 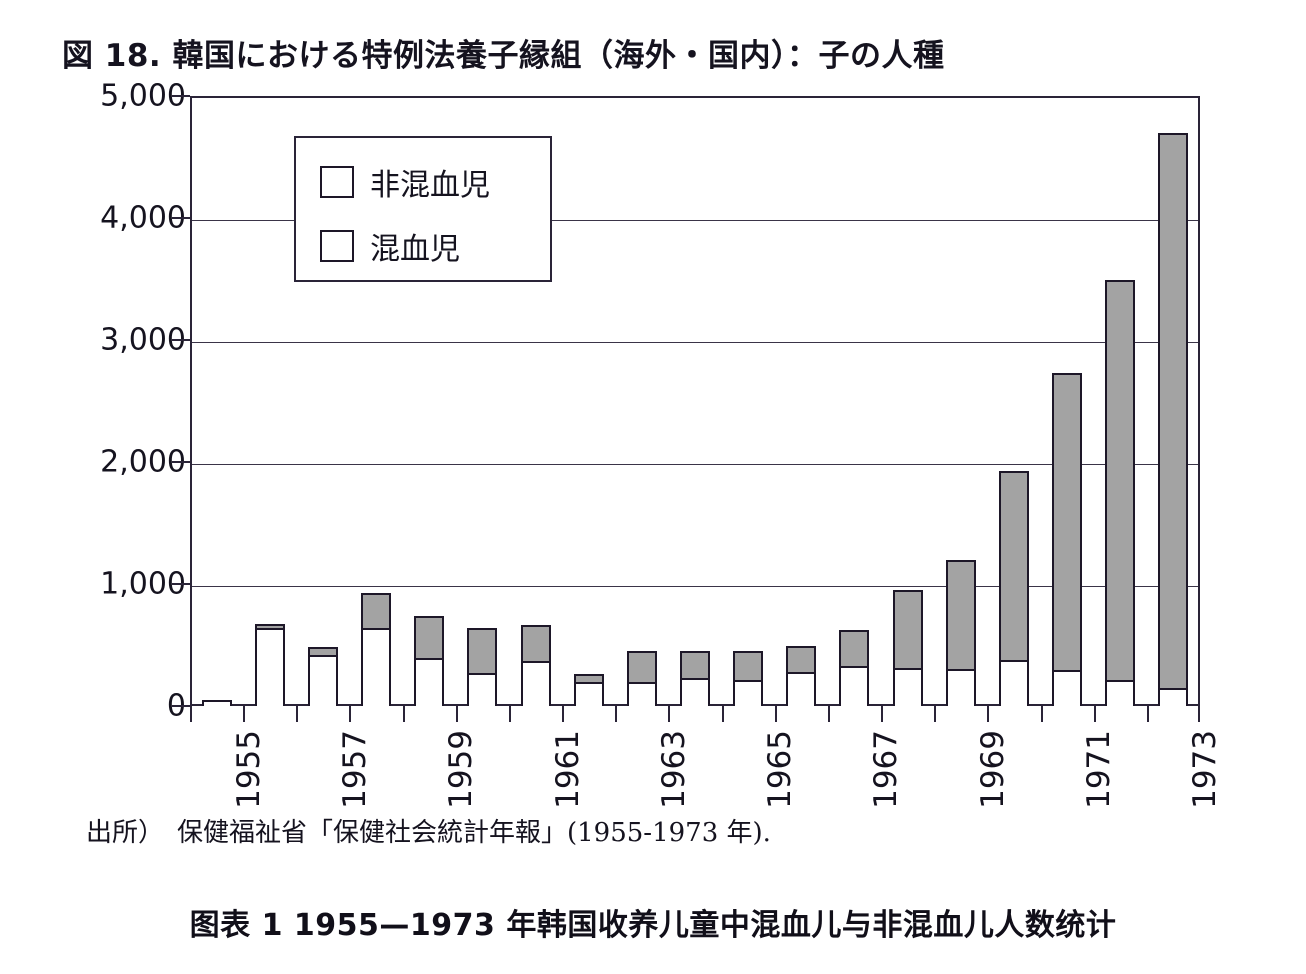 I want to click on bar-1959, so click(x=429, y=660).